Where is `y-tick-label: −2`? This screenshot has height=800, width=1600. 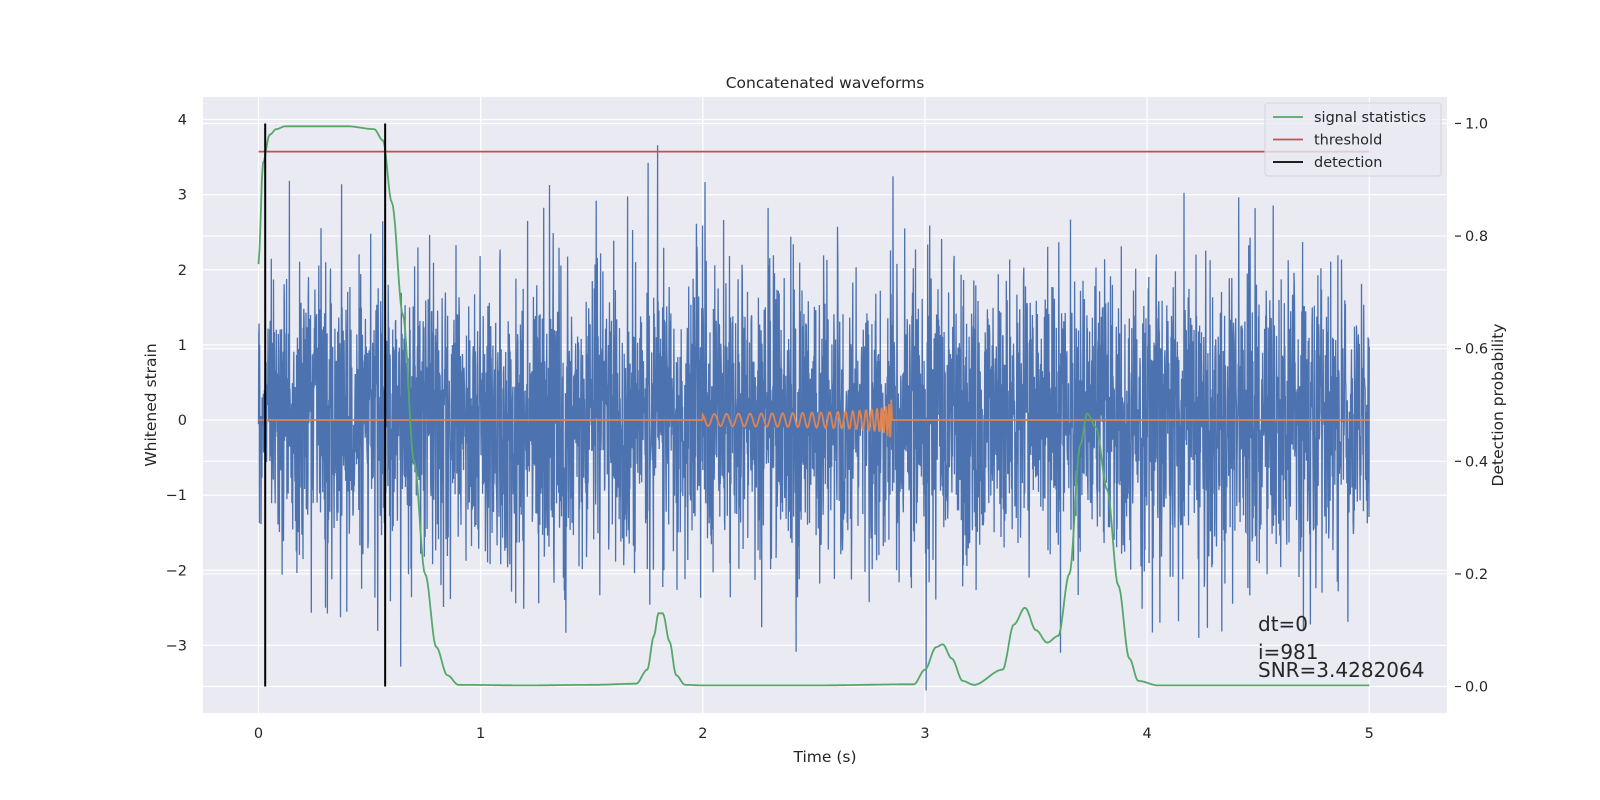 y-tick-label: −2 is located at coordinates (176, 571).